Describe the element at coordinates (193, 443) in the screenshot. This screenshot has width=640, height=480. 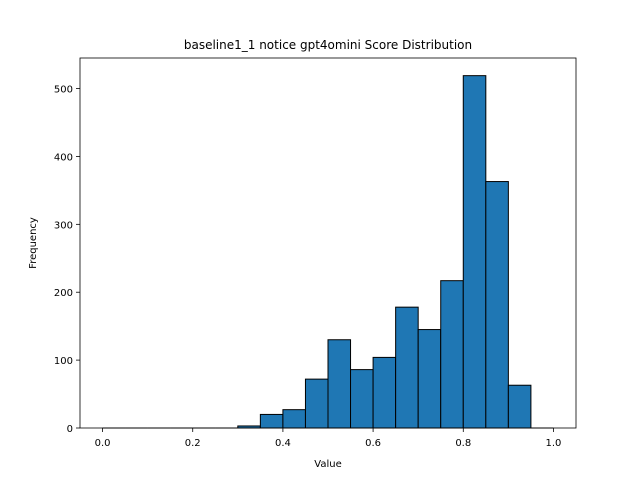
I see `x-tick-label: 0.2` at that location.